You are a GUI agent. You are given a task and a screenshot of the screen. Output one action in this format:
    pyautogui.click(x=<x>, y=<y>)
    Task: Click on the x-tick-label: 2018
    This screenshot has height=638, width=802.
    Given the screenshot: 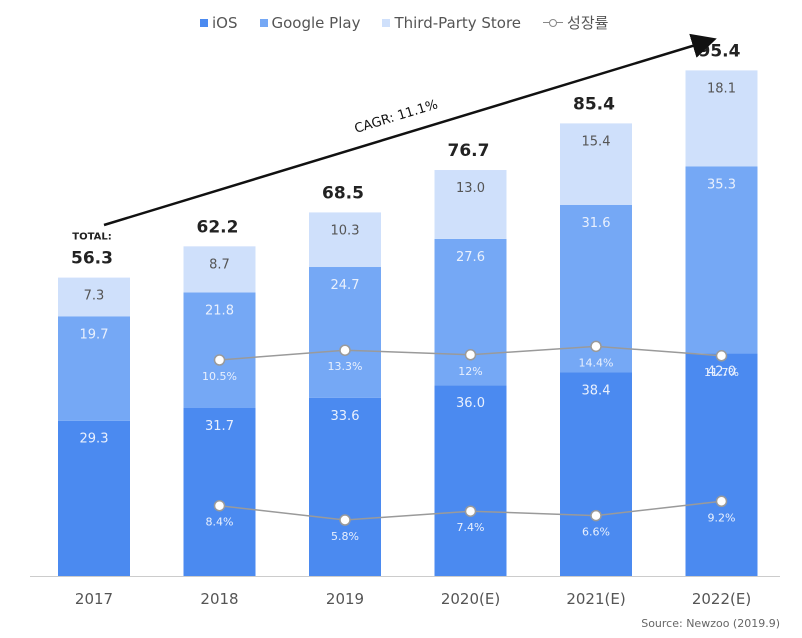 What is the action you would take?
    pyautogui.click(x=219, y=599)
    